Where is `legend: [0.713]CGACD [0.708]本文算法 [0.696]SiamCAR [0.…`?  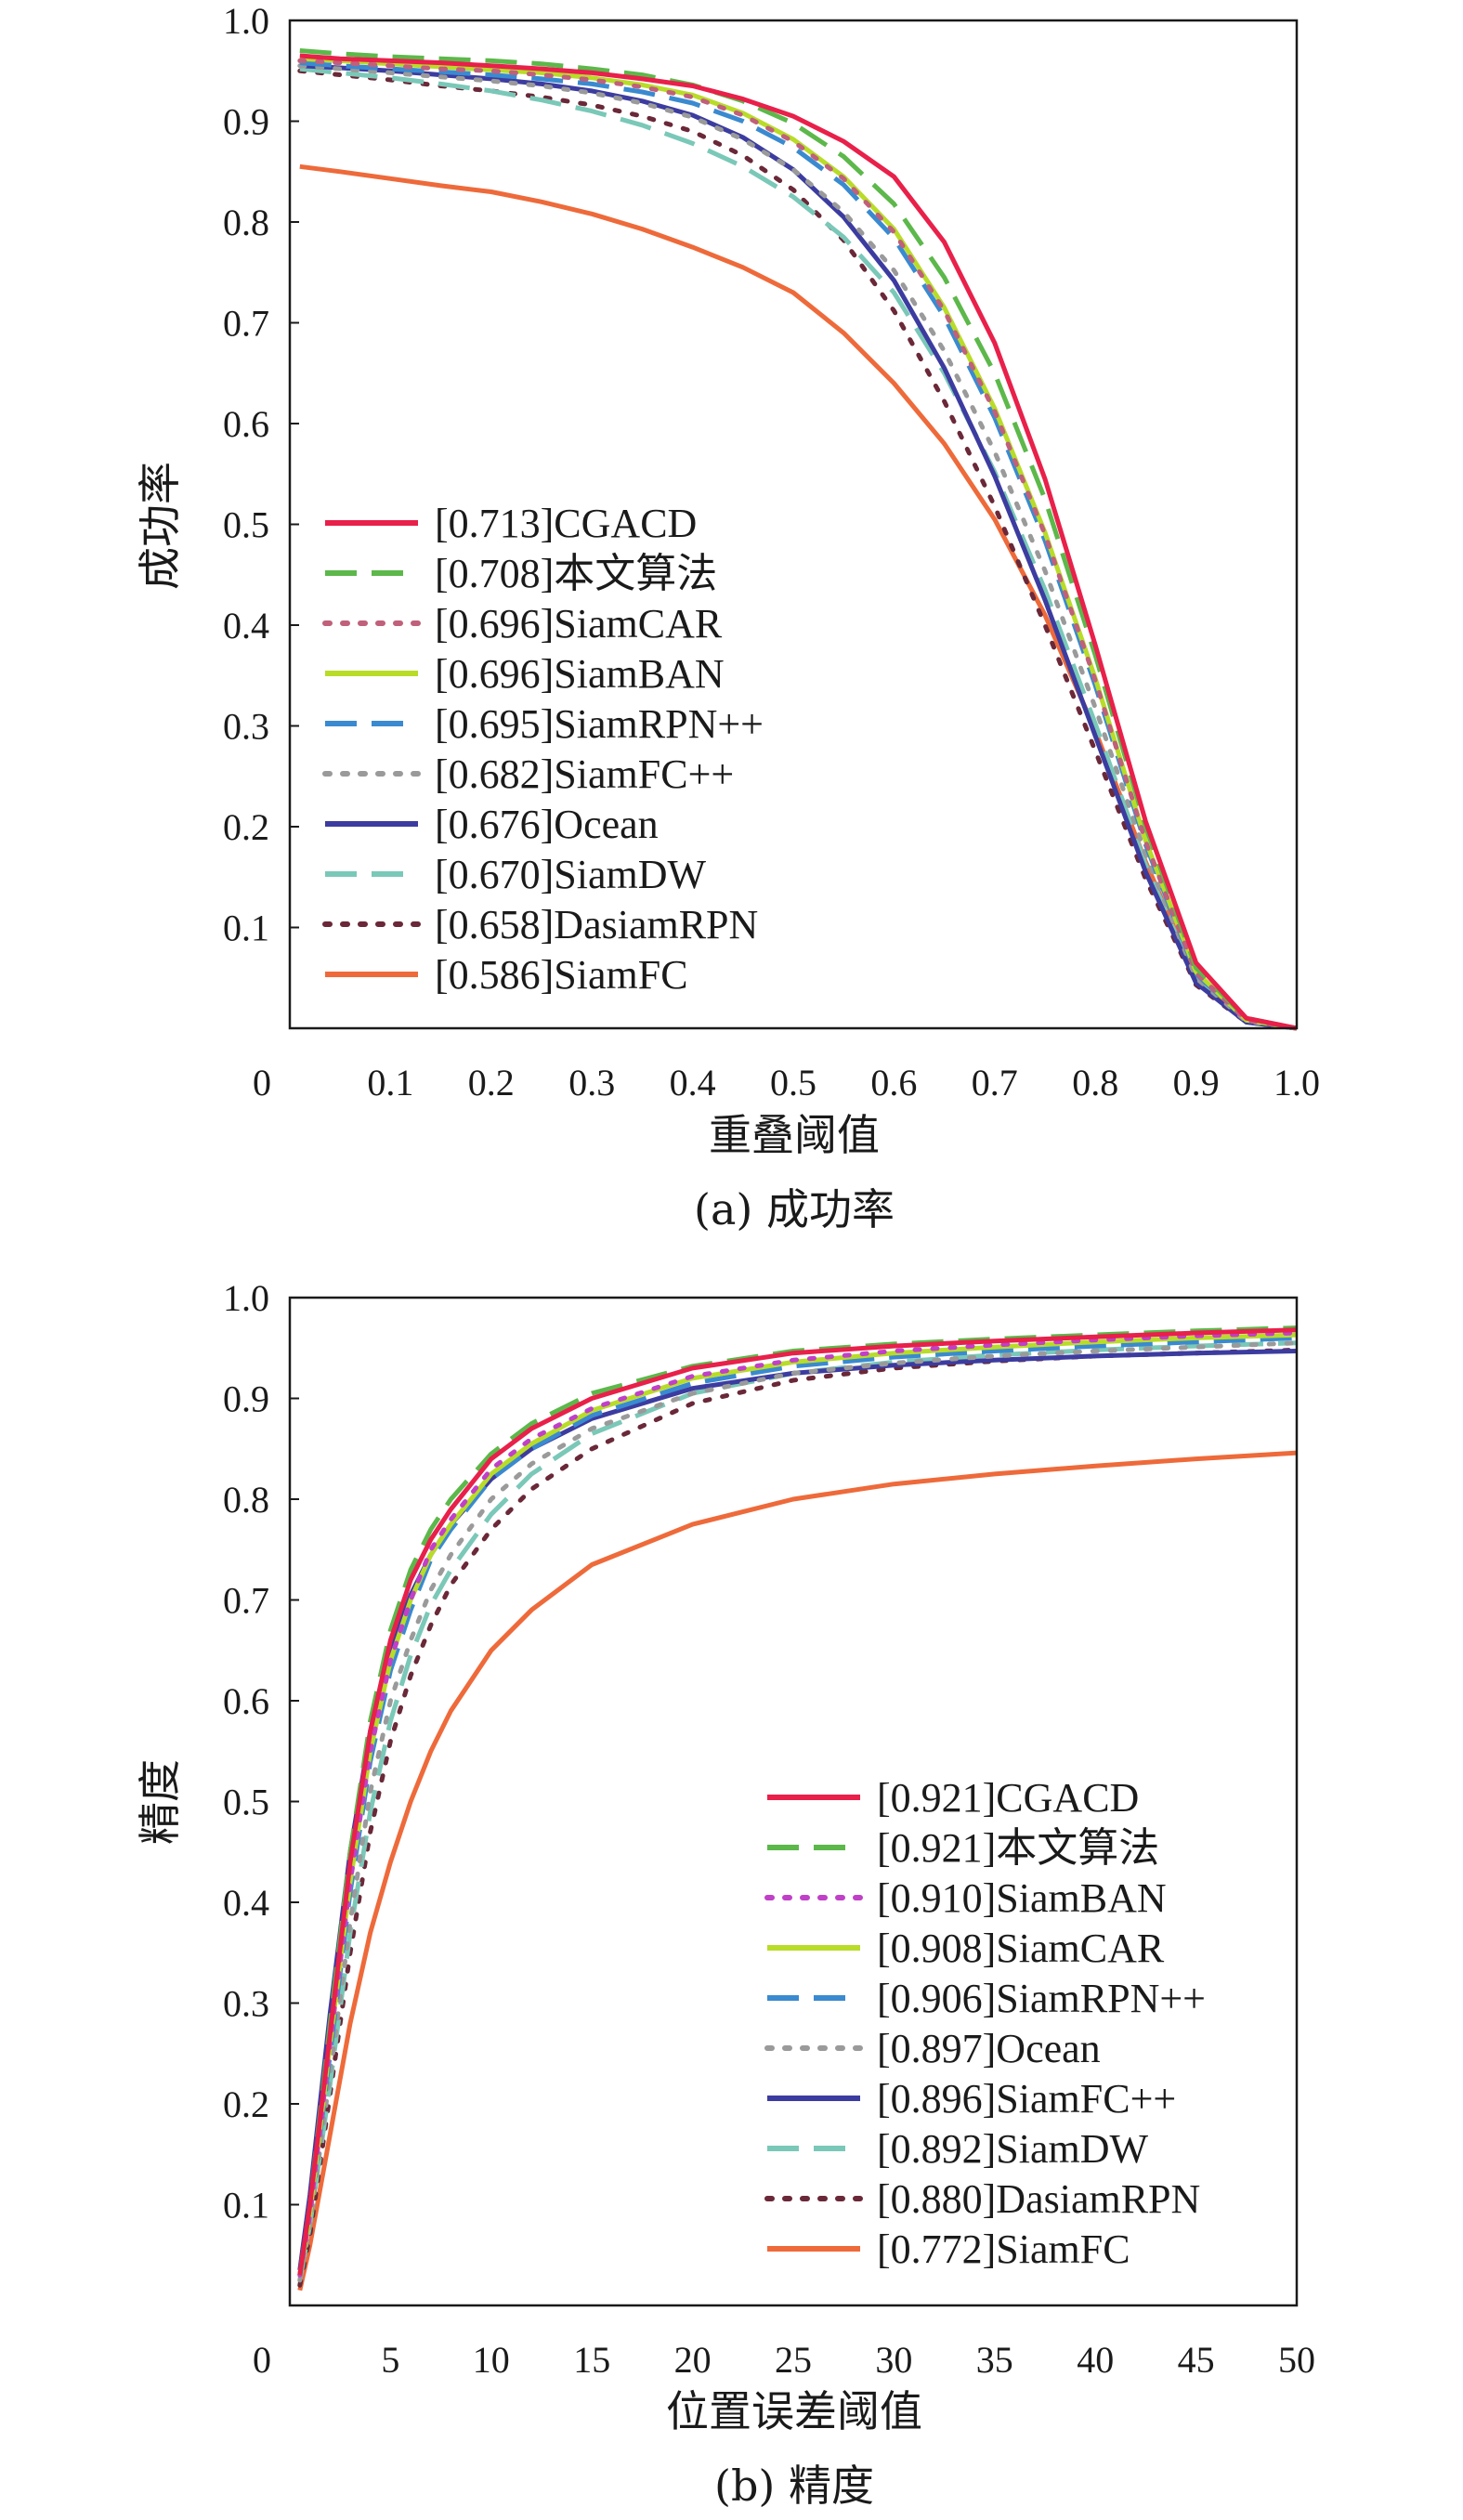
legend: [0.713]CGACD [0.708]本文算法 [0.696]SiamCAR [0.… is located at coordinates (543, 749).